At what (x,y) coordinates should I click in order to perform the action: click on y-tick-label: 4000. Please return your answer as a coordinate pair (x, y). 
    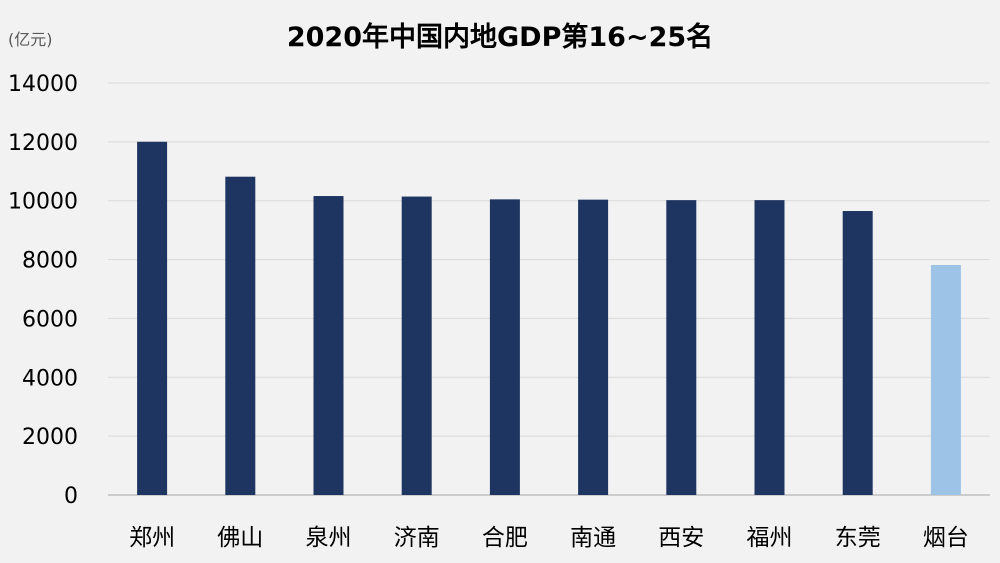
    Looking at the image, I should click on (50, 378).